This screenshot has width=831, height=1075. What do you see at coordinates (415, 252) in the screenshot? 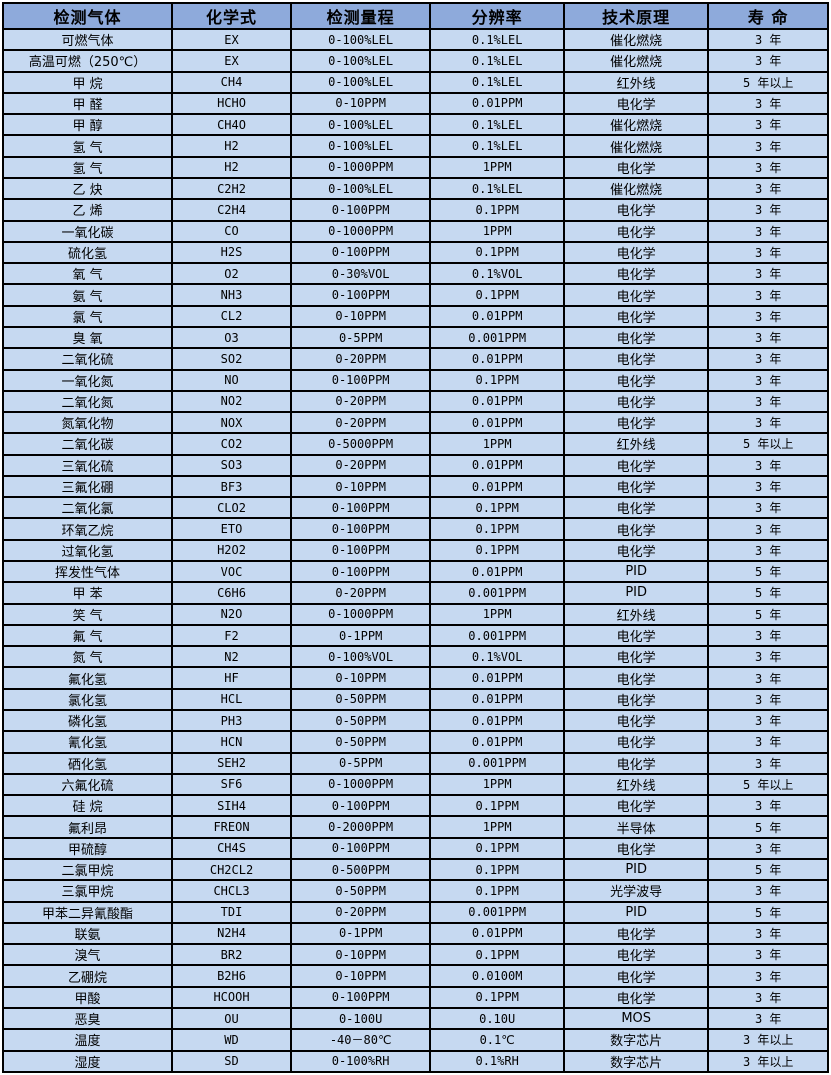
I see `table-row: 硫化氢 H2S 0-100PPM 0.1PPM 电化学 3 年` at bounding box center [415, 252].